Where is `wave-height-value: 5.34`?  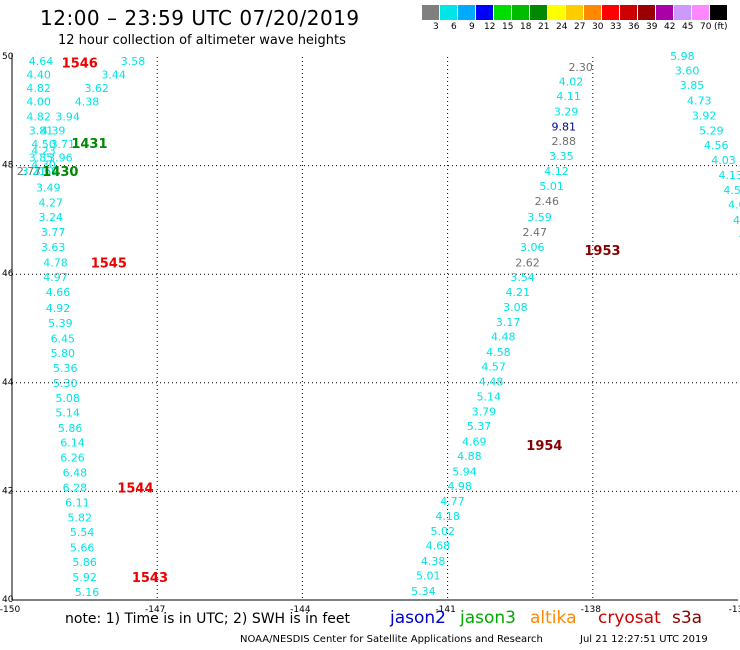
wave-height-value: 5.34 is located at coordinates (423, 591).